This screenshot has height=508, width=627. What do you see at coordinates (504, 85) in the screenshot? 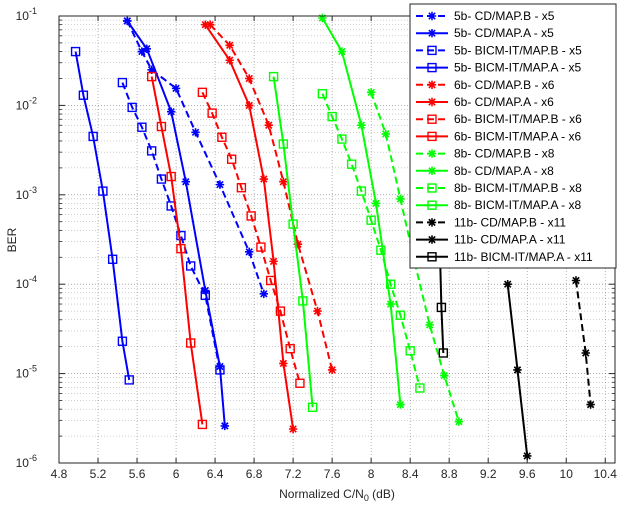
I see `legend-label: 6b- CD/MAP.B - x6` at bounding box center [504, 85].